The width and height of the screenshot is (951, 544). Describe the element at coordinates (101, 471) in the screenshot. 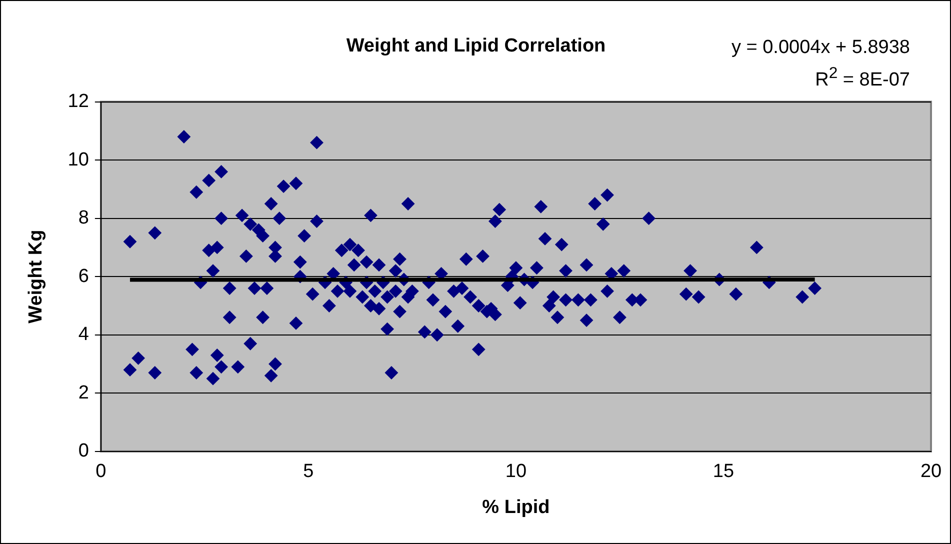

I see `x-tick-label: 0` at that location.